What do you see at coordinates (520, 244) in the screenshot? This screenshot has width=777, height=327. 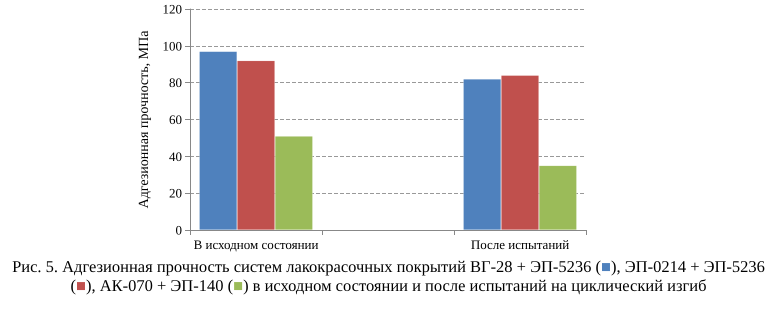 I see `x-tick-label: После испытаний` at bounding box center [520, 244].